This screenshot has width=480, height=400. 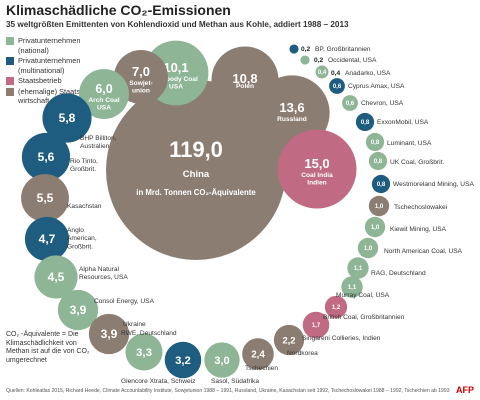 What do you see at coordinates (176, 79) in the screenshot?
I see `bubble-name: Peabody Coal` at bounding box center [176, 79].